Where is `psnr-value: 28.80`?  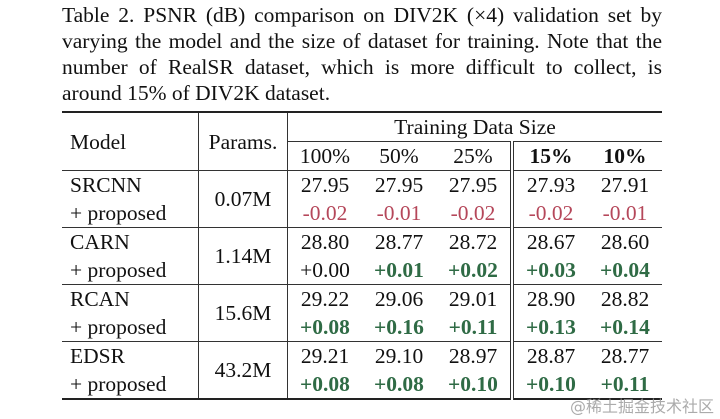
psnr-value: 28.80 is located at coordinates (324, 241).